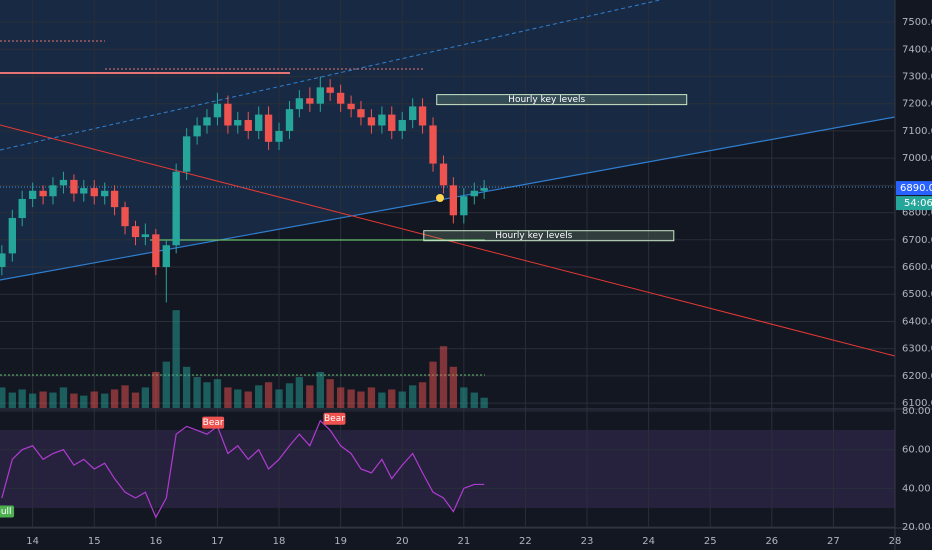 The width and height of the screenshot is (932, 550). Describe the element at coordinates (895, 541) in the screenshot. I see `x-tick-label: 28` at that location.